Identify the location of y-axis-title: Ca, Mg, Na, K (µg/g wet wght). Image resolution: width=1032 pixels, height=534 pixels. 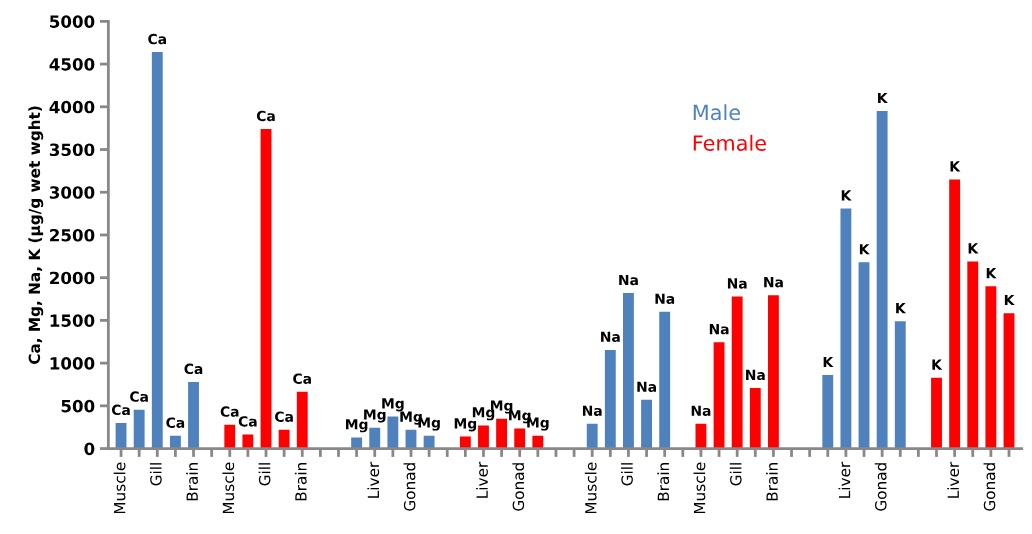
(36, 235).